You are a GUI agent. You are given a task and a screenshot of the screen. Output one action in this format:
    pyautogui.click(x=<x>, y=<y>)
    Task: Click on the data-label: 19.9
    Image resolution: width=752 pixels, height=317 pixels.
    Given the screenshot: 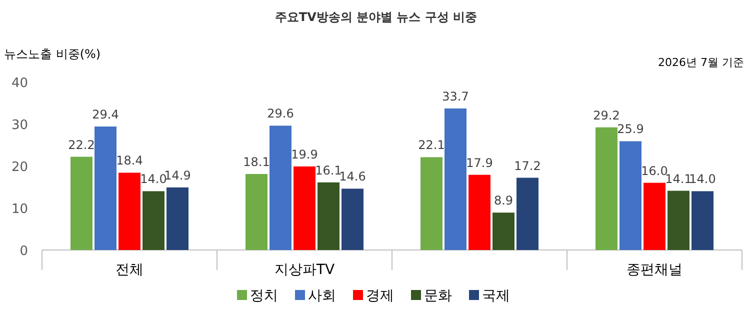 What is the action you would take?
    pyautogui.click(x=304, y=154)
    